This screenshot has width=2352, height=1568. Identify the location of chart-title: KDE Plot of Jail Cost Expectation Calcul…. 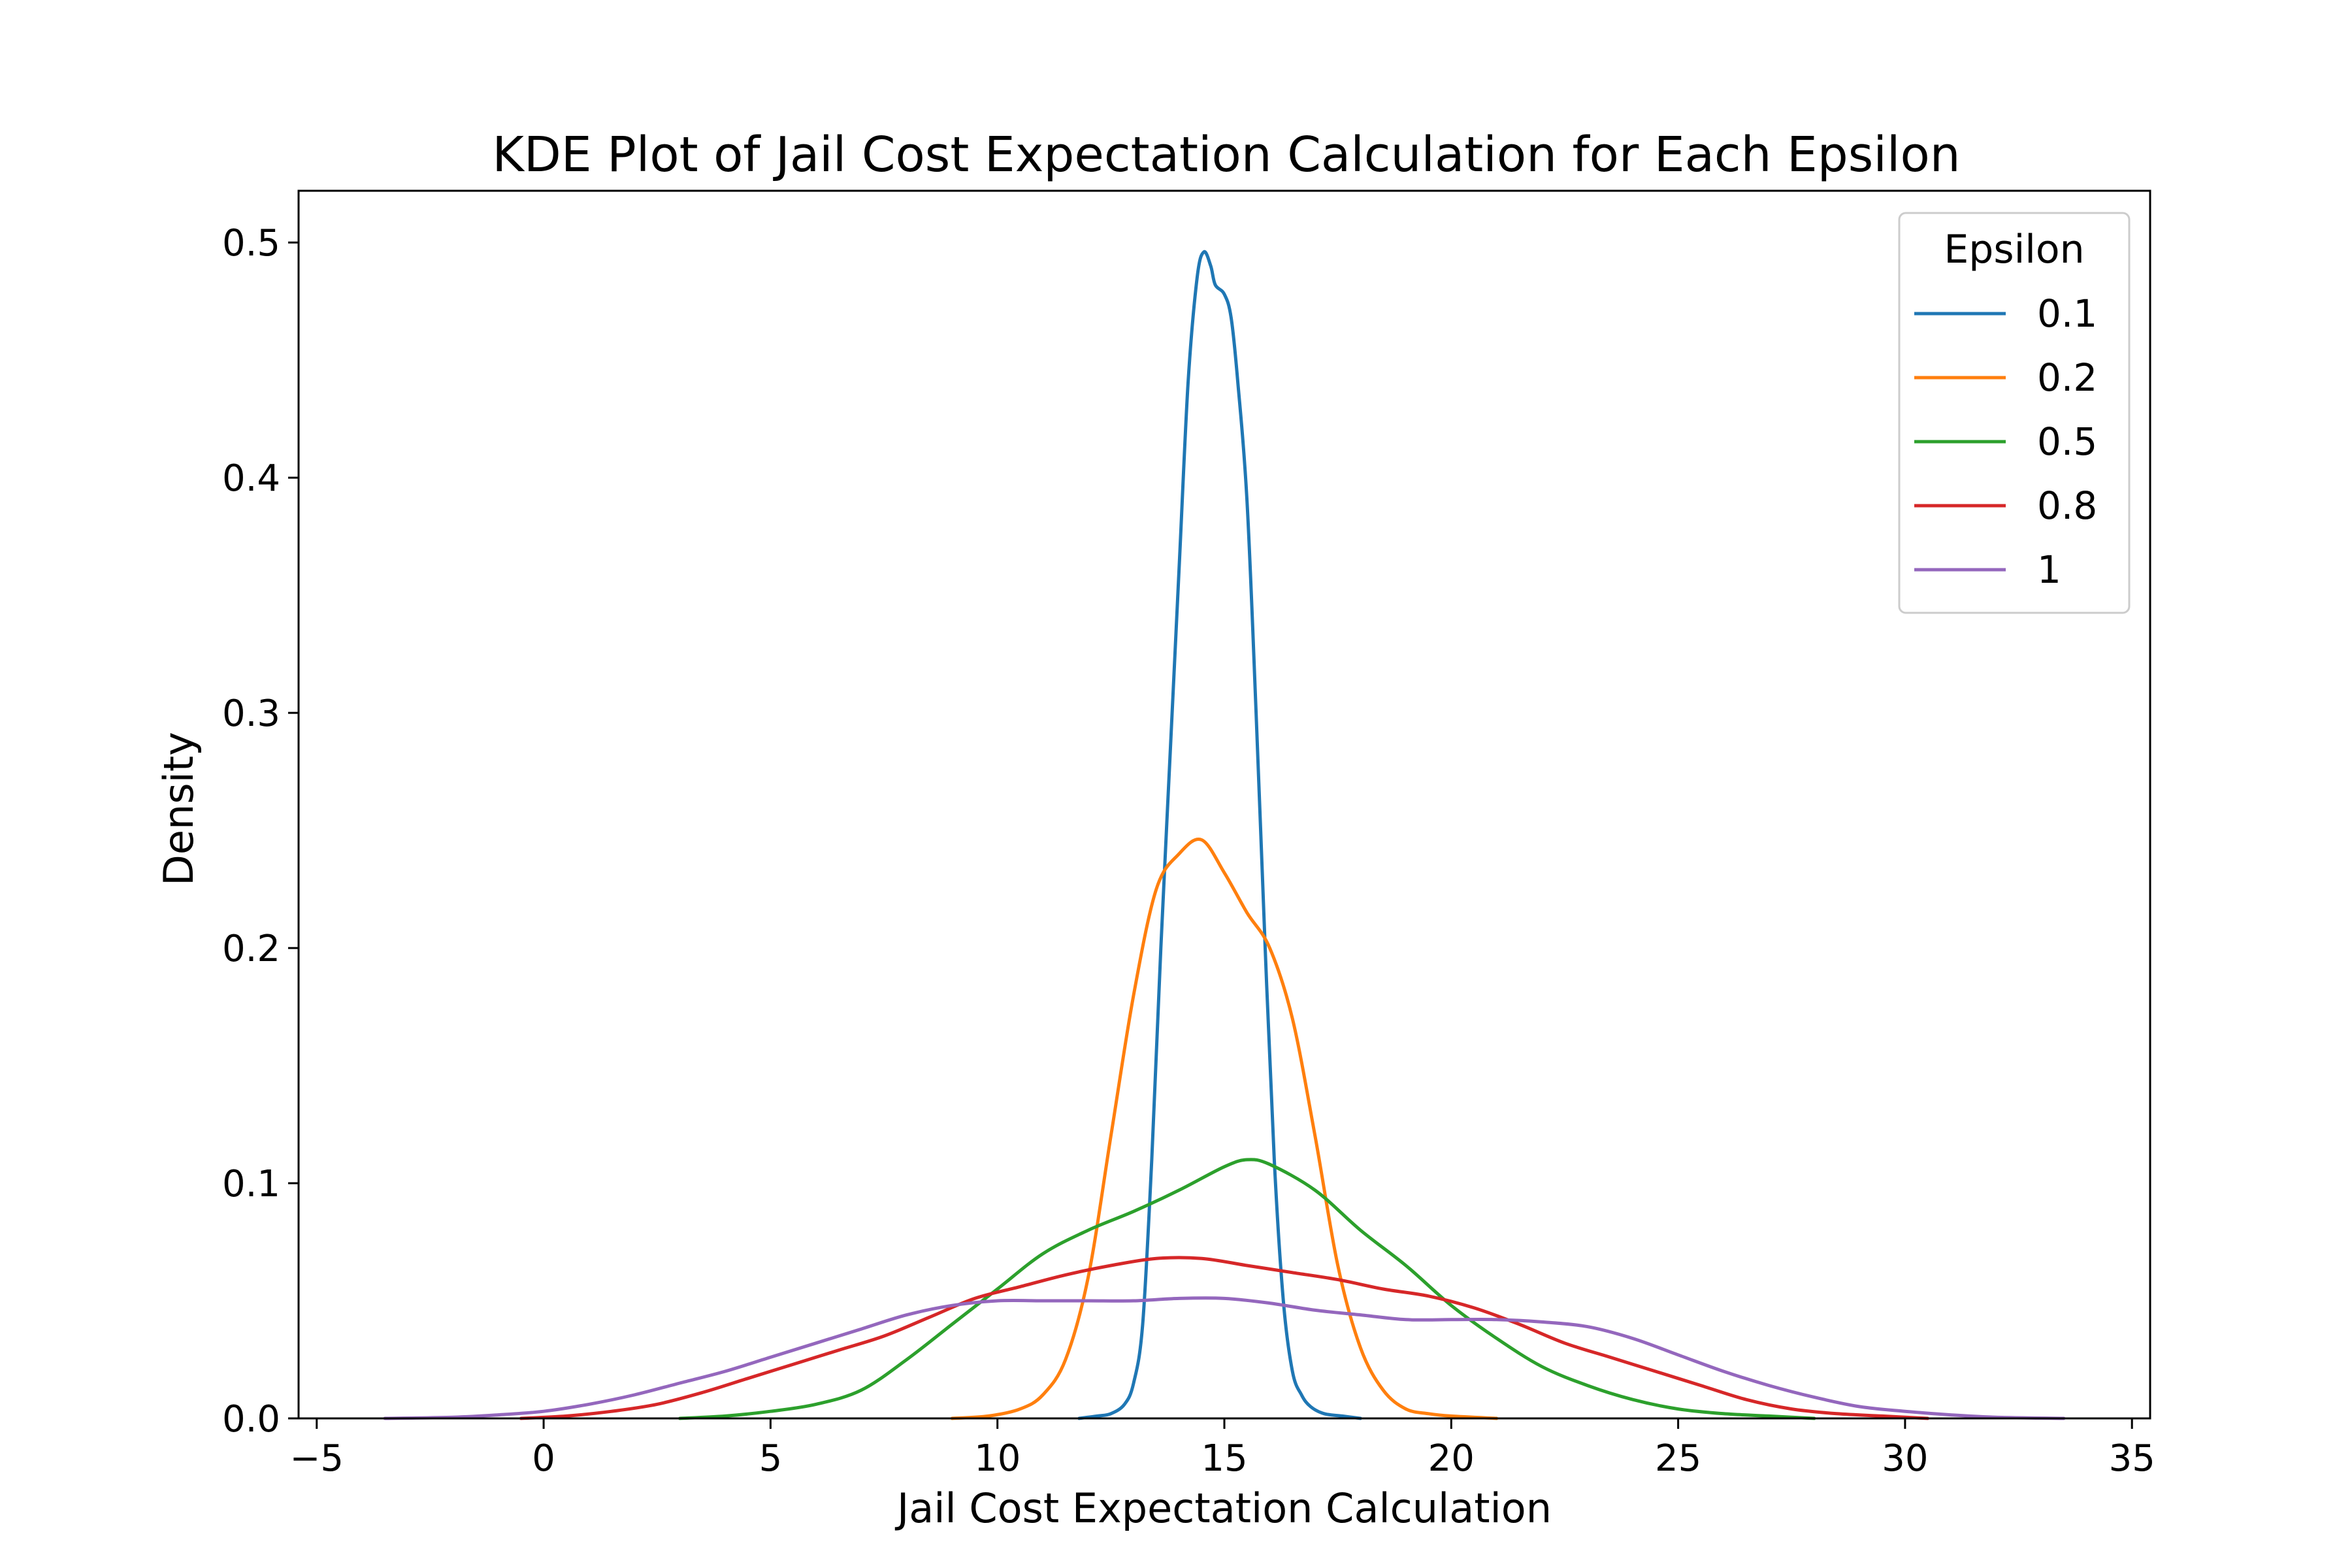
(1226, 155).